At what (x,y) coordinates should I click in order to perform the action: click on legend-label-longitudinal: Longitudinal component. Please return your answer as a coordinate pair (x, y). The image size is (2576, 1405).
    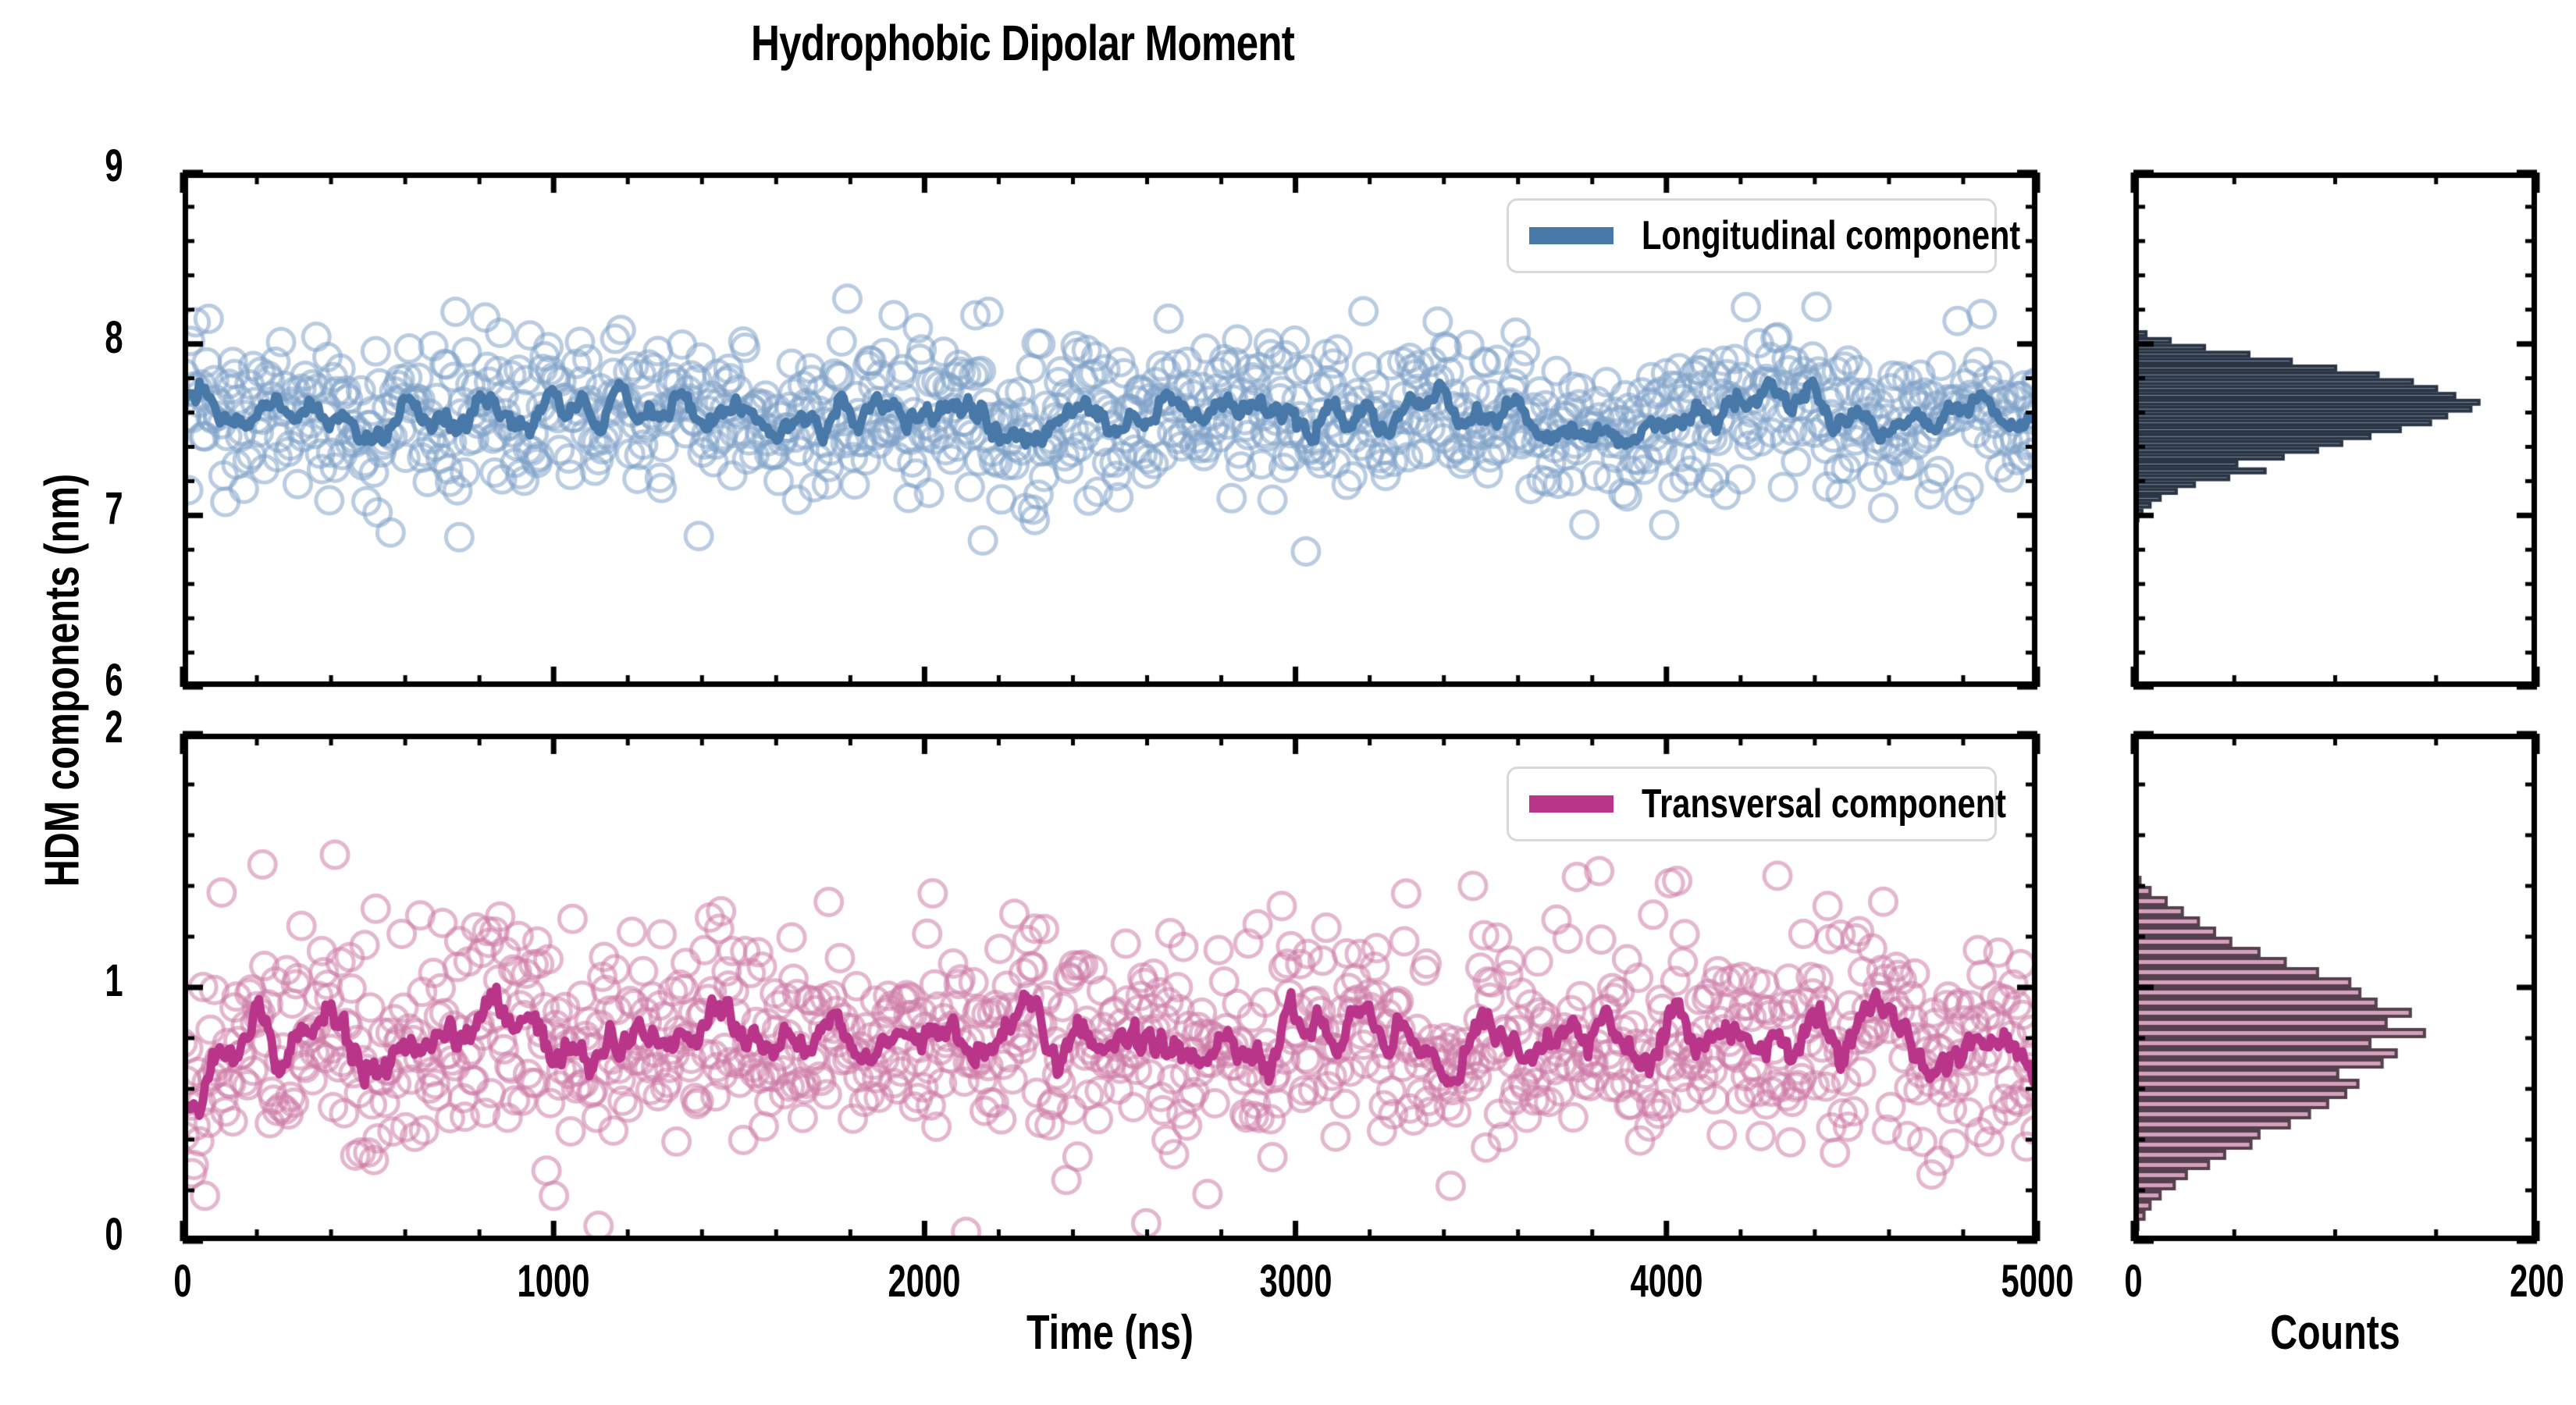
    Looking at the image, I should click on (1831, 236).